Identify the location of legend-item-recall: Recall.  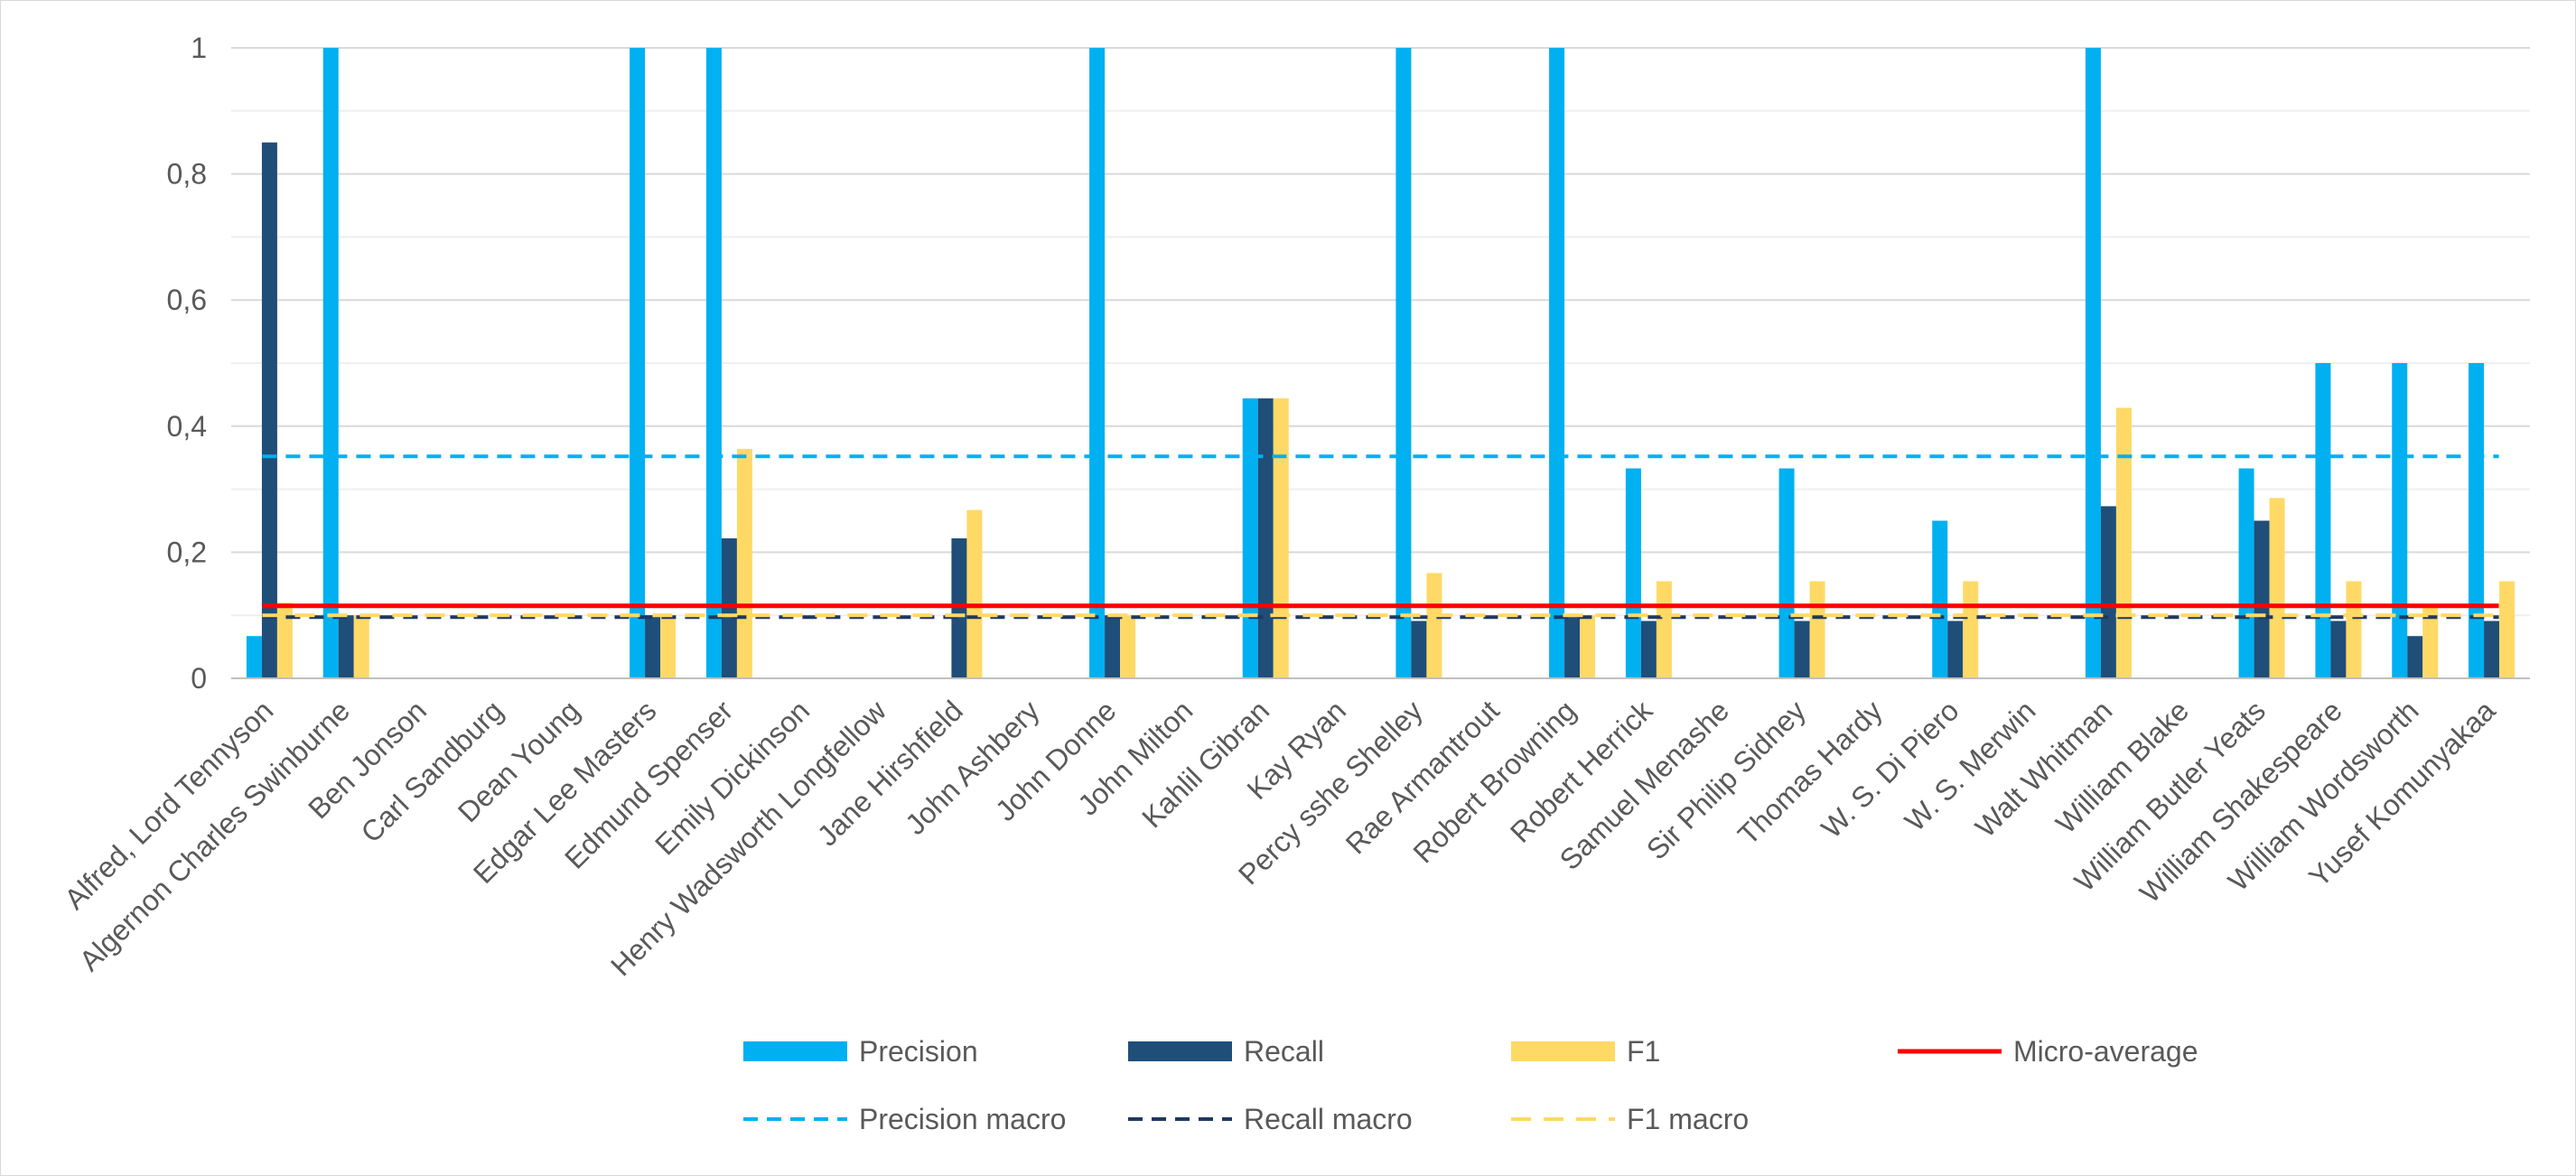
(1226, 1052).